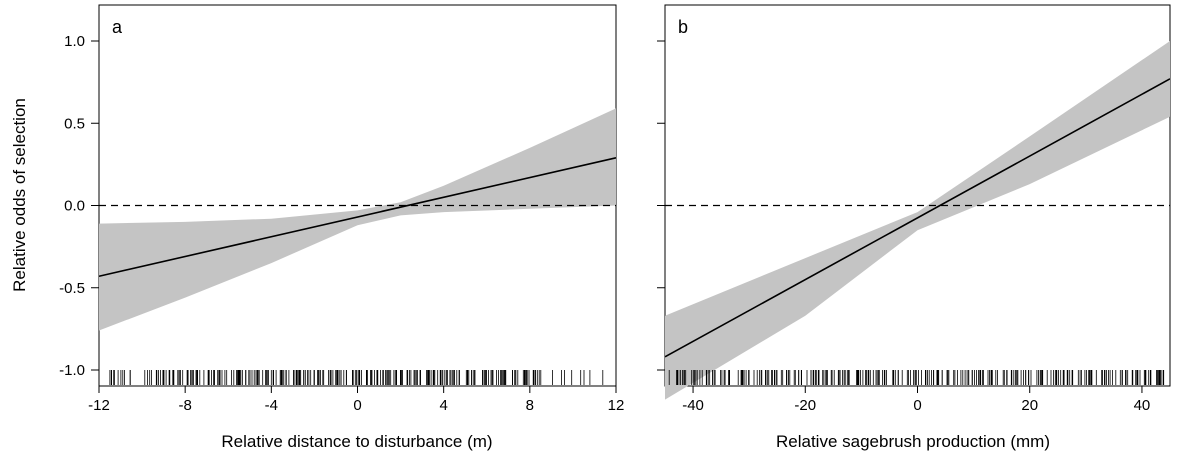 Image resolution: width=1179 pixels, height=455 pixels. I want to click on y-tick-label: -0.5, so click(72, 288).